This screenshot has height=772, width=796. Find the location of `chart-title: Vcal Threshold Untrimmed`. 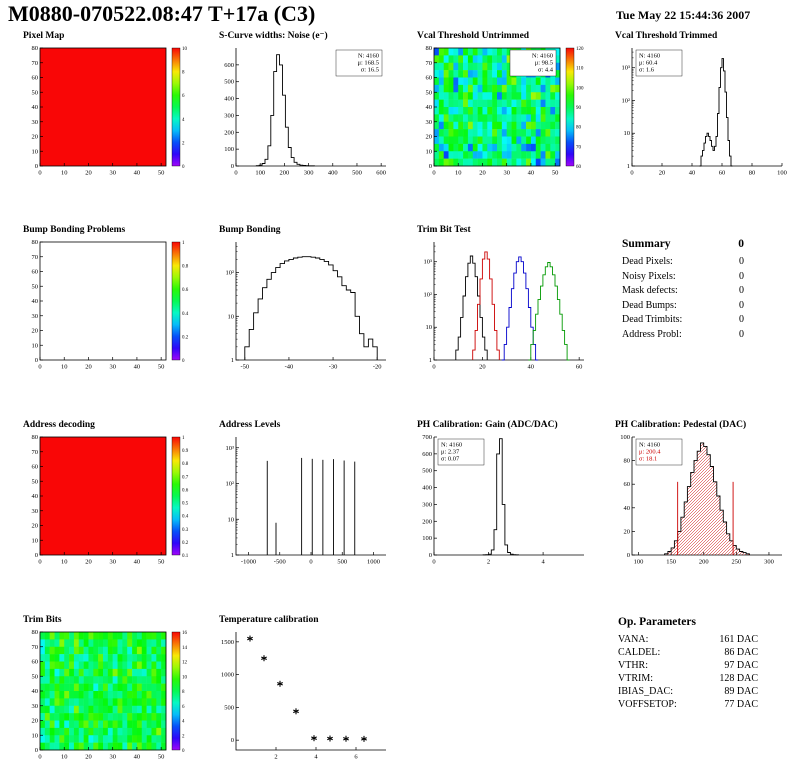

chart-title: Vcal Threshold Untrimmed is located at coordinates (473, 36).